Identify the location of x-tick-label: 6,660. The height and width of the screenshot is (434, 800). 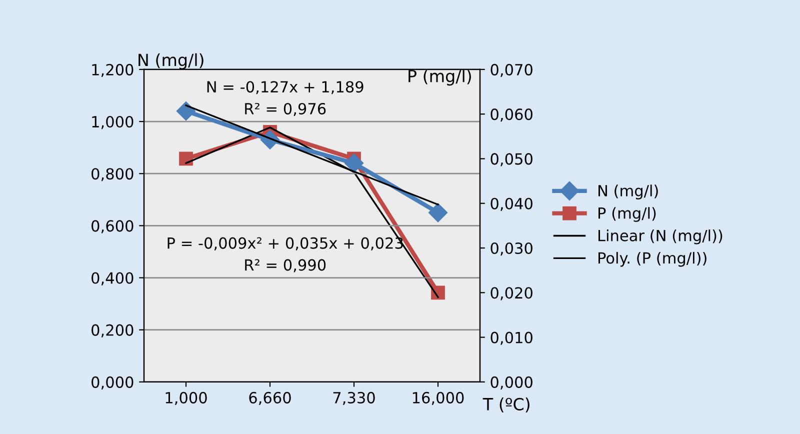
(270, 399).